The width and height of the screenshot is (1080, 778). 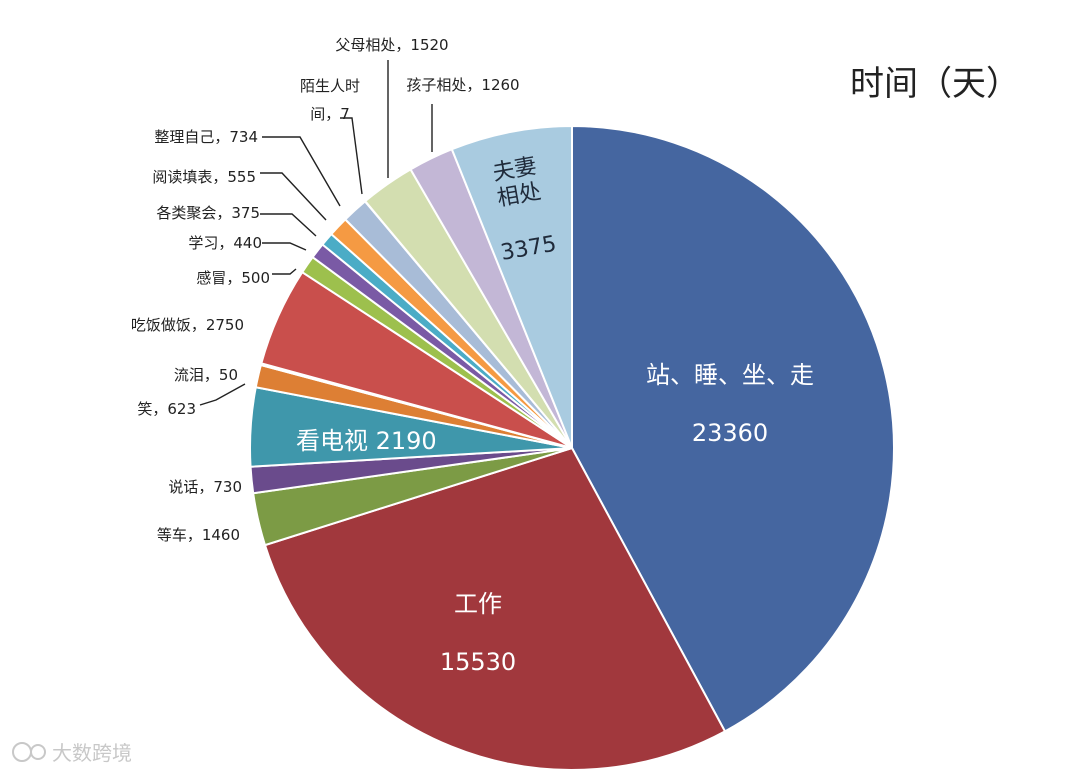 What do you see at coordinates (166, 409) in the screenshot?
I see `label-laugh: 笑，623` at bounding box center [166, 409].